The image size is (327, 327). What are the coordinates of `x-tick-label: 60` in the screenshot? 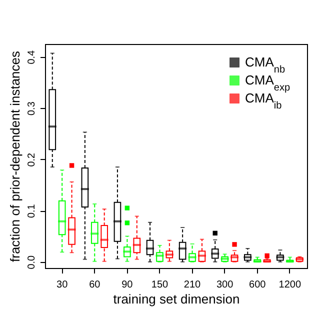 It's located at (95, 285).